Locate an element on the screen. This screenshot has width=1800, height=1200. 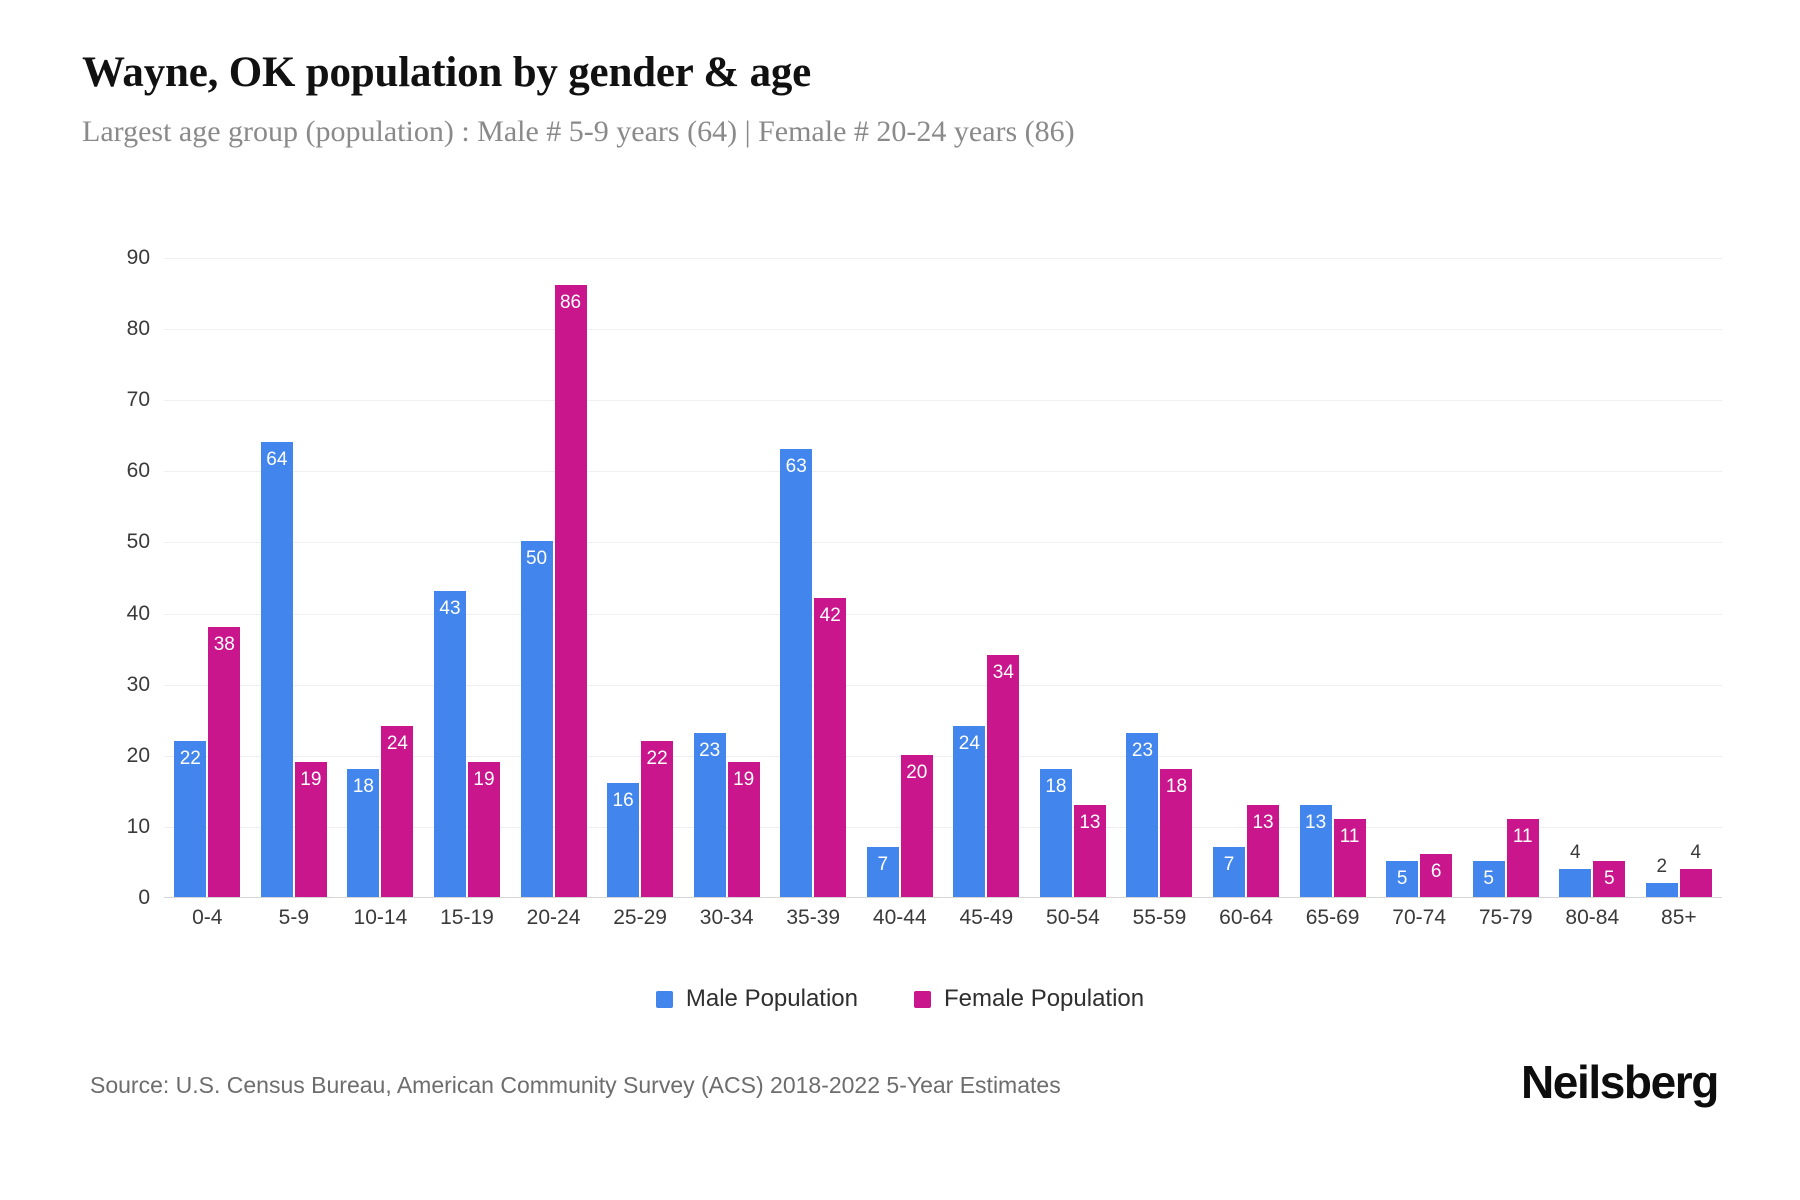
bar: 6 is located at coordinates (1436, 875).